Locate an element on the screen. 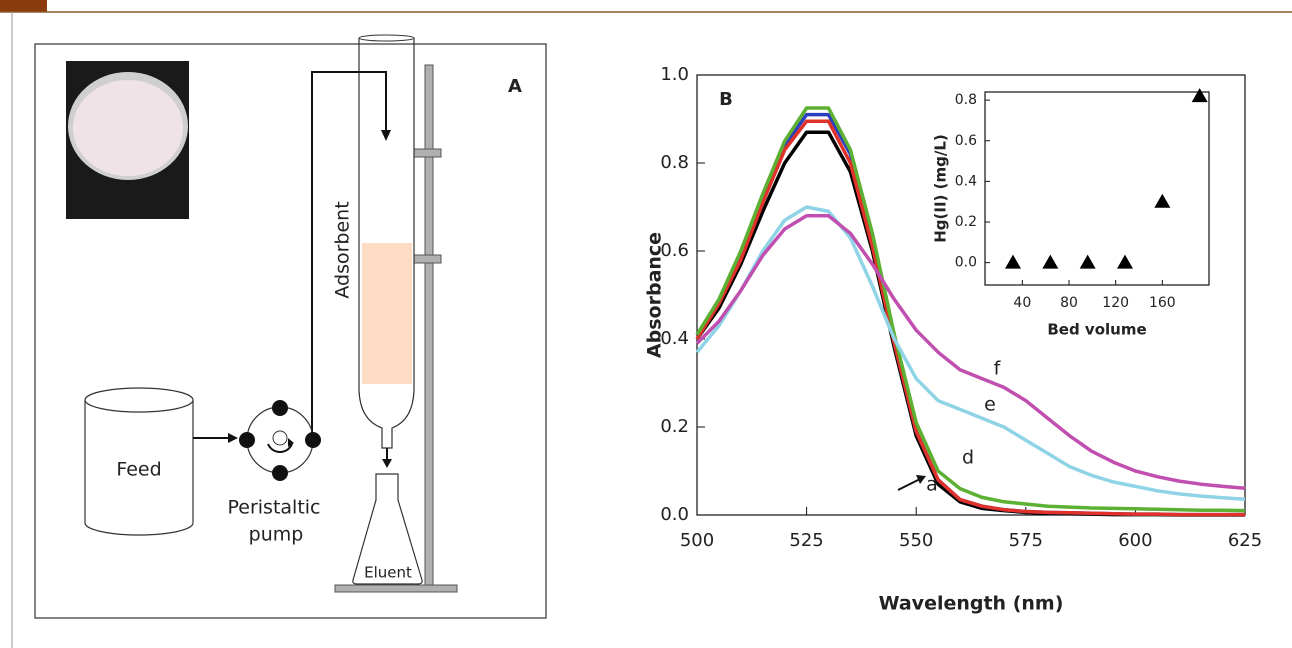 The height and width of the screenshot is (648, 1292). adsorbent-bed is located at coordinates (387, 313).